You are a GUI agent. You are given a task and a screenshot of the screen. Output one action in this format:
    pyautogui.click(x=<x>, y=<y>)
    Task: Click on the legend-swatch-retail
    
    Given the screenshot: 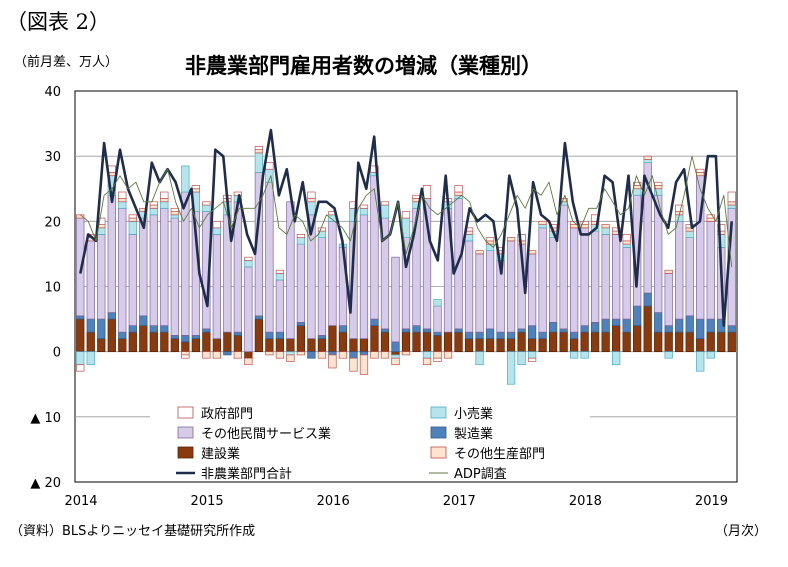 What is the action you would take?
    pyautogui.click(x=438, y=412)
    